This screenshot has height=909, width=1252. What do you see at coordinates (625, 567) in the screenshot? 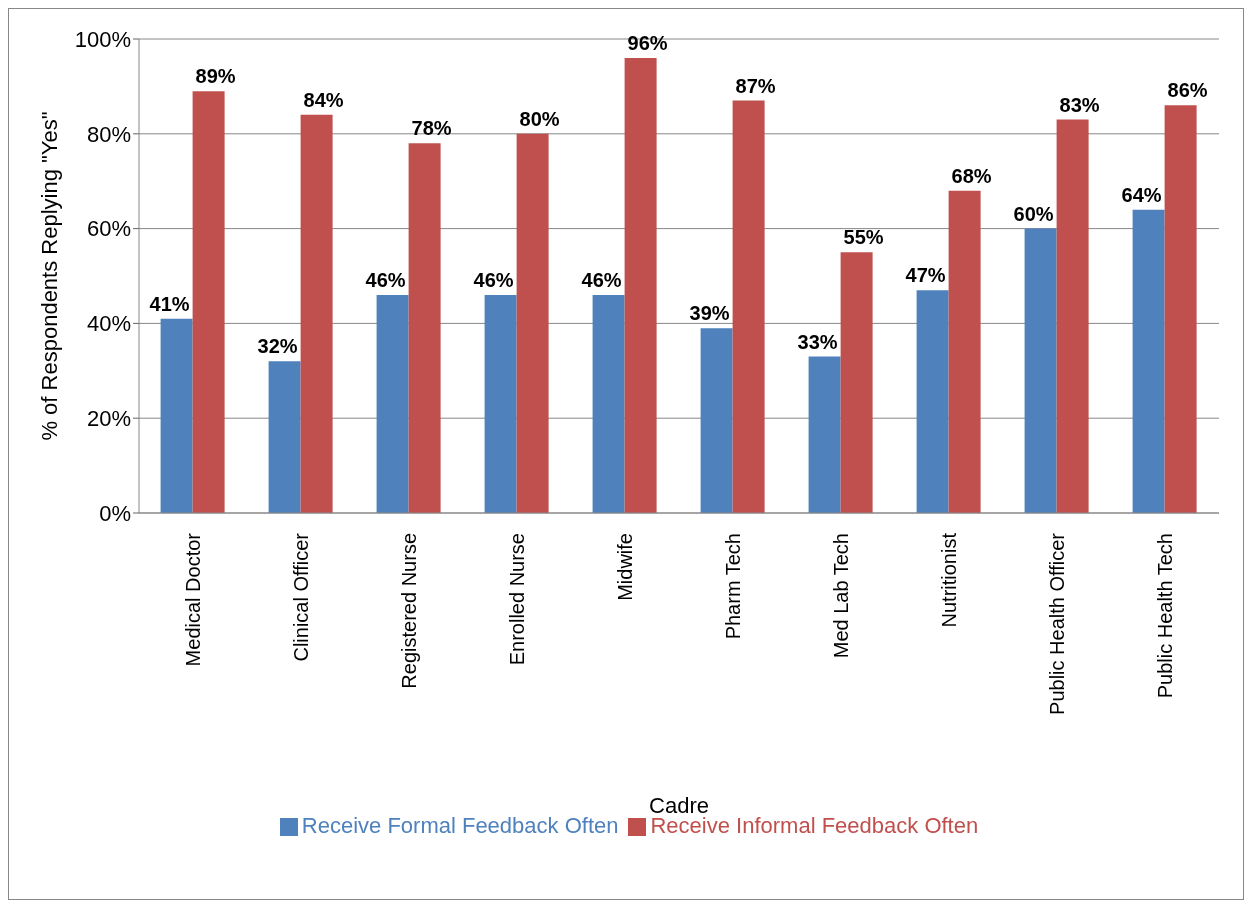
I see `x-tick-label: Midwife` at bounding box center [625, 567].